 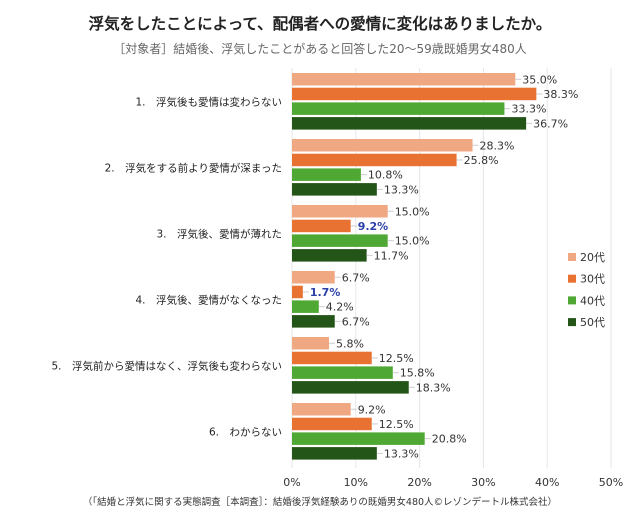 I want to click on legend-label: 40代, so click(x=592, y=300).